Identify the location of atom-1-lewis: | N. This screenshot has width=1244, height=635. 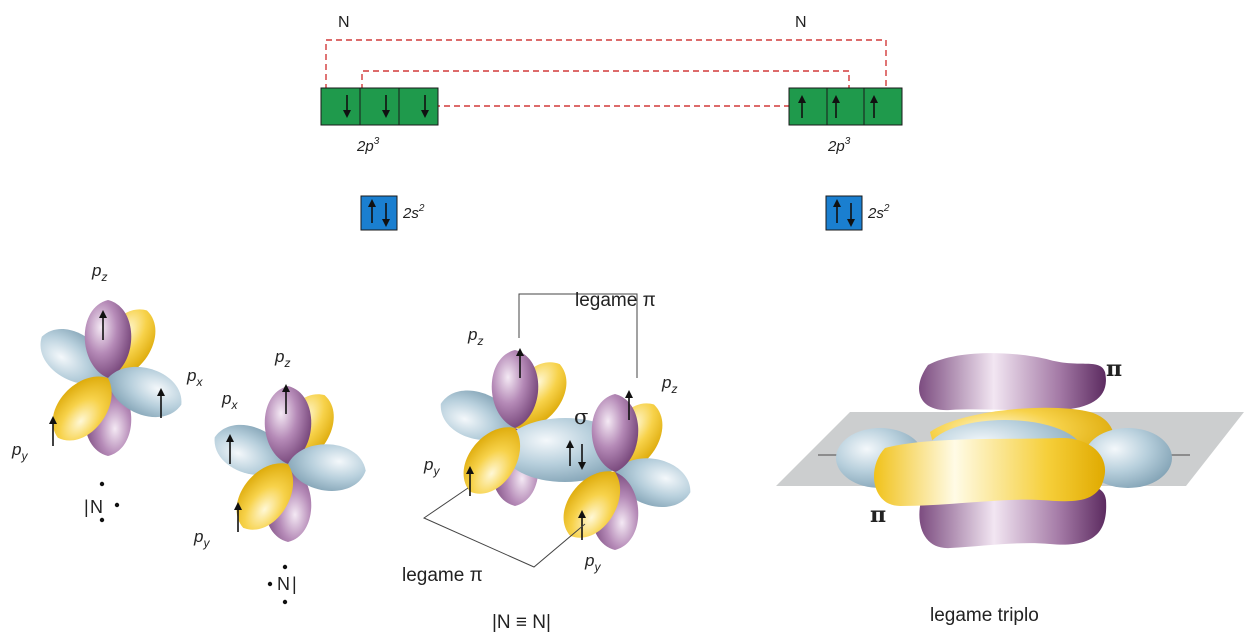
(102, 502).